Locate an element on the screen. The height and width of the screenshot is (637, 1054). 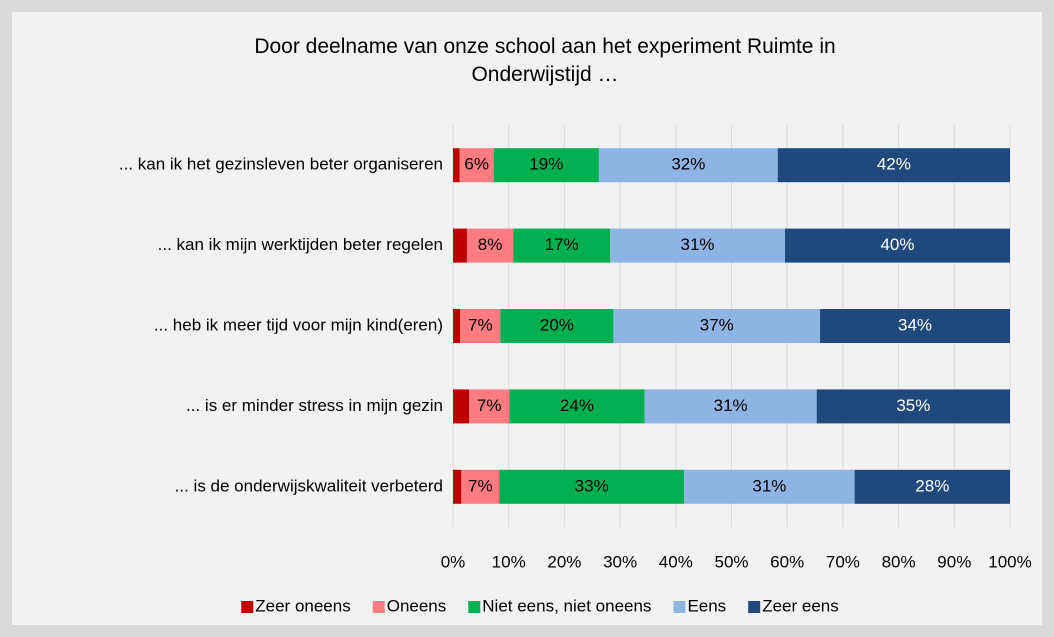
legend-label: Zeer eens is located at coordinates (800, 605).